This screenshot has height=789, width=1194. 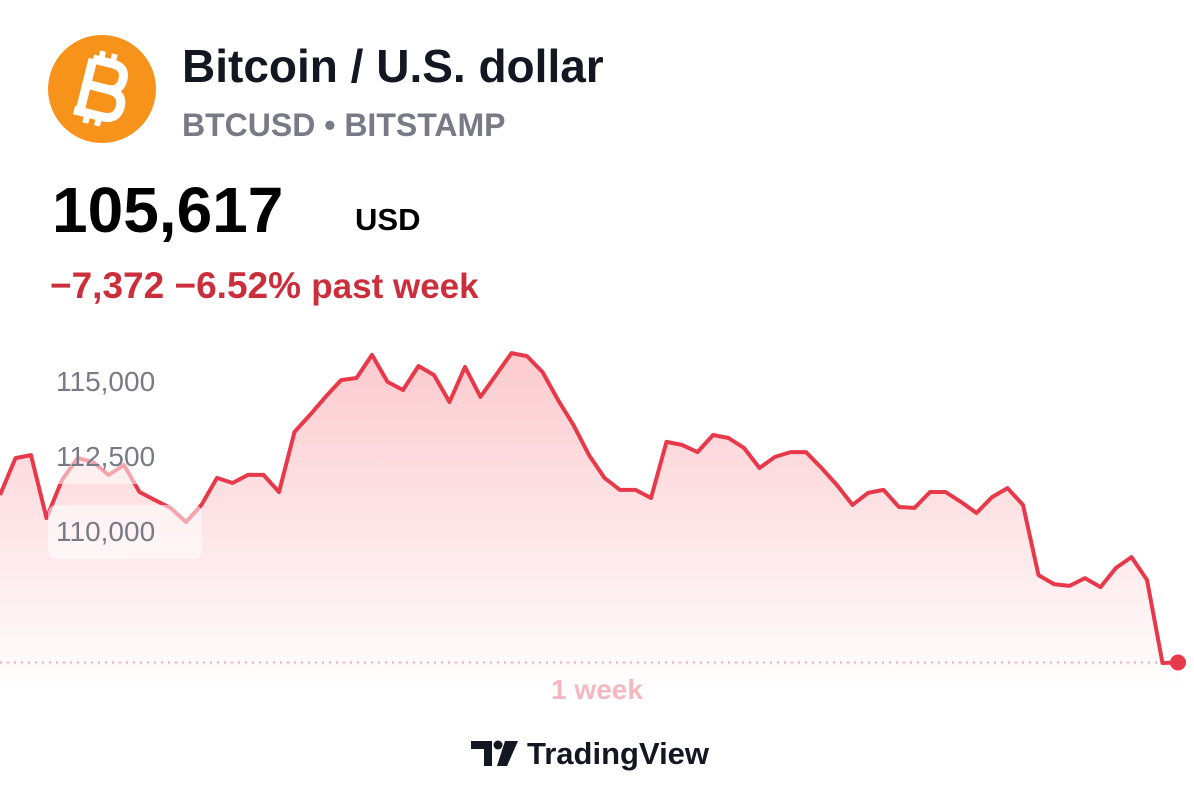 What do you see at coordinates (237, 285) in the screenshot?
I see `change-percent: −6.52%` at bounding box center [237, 285].